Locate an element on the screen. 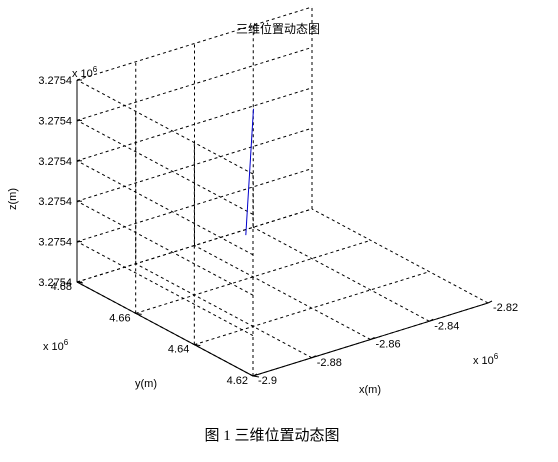  y-tick-label: 4.68 is located at coordinates (61, 287).